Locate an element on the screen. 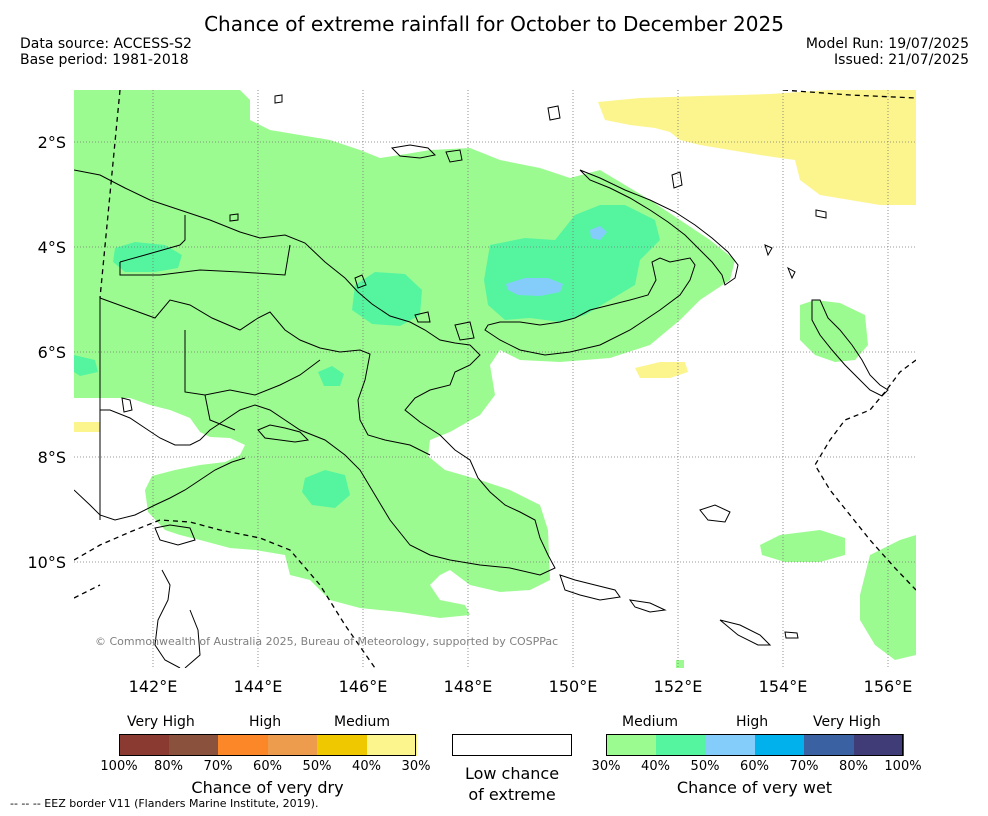 This screenshot has height=816, width=988. lon-tick-label: 148°E is located at coordinates (468, 686).